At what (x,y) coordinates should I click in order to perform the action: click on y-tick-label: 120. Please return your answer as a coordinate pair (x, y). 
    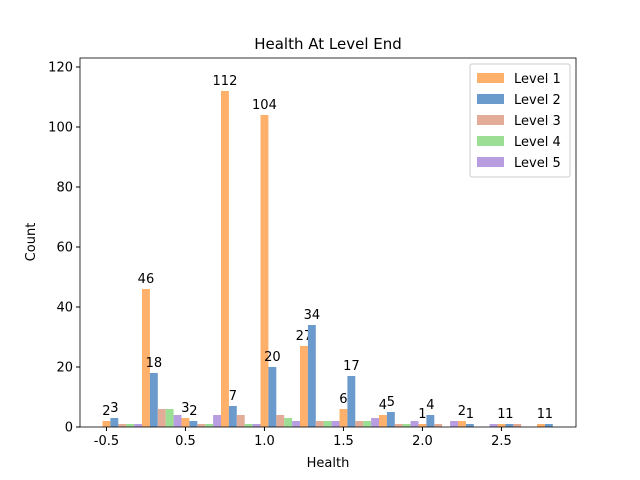
    Looking at the image, I should click on (60, 68).